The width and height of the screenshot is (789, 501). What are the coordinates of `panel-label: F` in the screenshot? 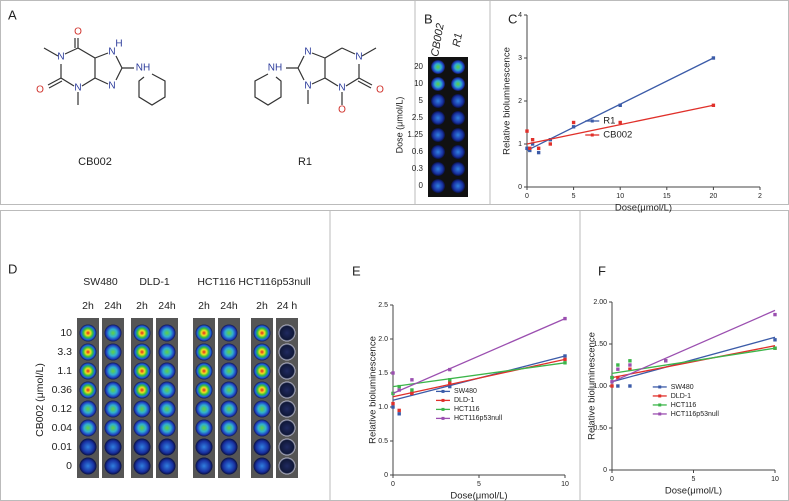 It's located at (602, 270).